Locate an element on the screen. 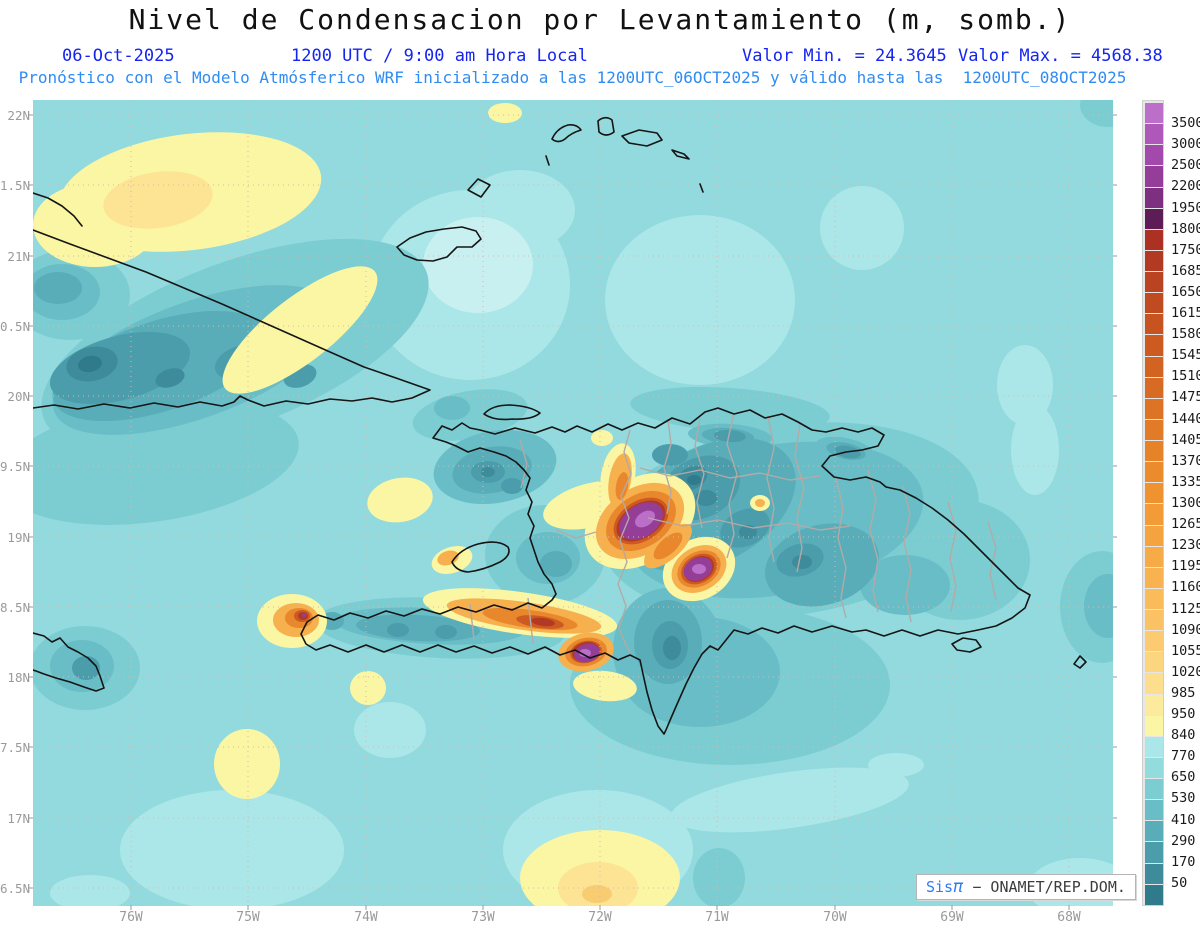 The image size is (1200, 927). colorbar-label: 1195 is located at coordinates (1185, 566).